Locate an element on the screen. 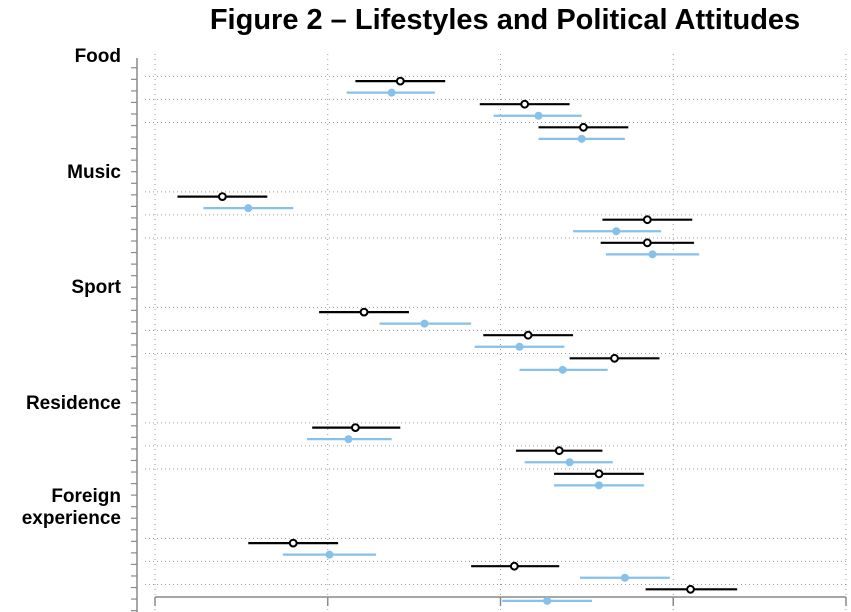 The width and height of the screenshot is (851, 612). group-label-line: Food is located at coordinates (97, 56).